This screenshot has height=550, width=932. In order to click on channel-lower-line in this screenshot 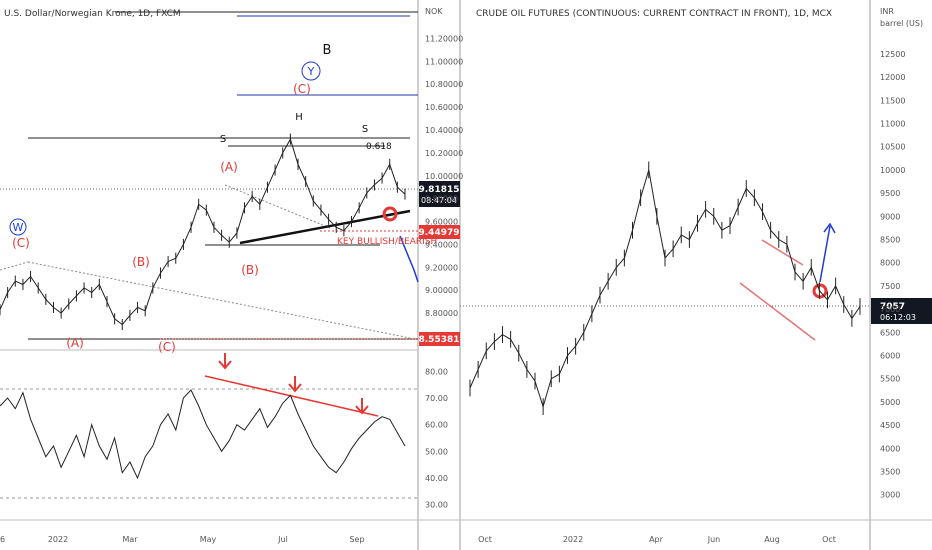, I will do `click(777, 311)`.